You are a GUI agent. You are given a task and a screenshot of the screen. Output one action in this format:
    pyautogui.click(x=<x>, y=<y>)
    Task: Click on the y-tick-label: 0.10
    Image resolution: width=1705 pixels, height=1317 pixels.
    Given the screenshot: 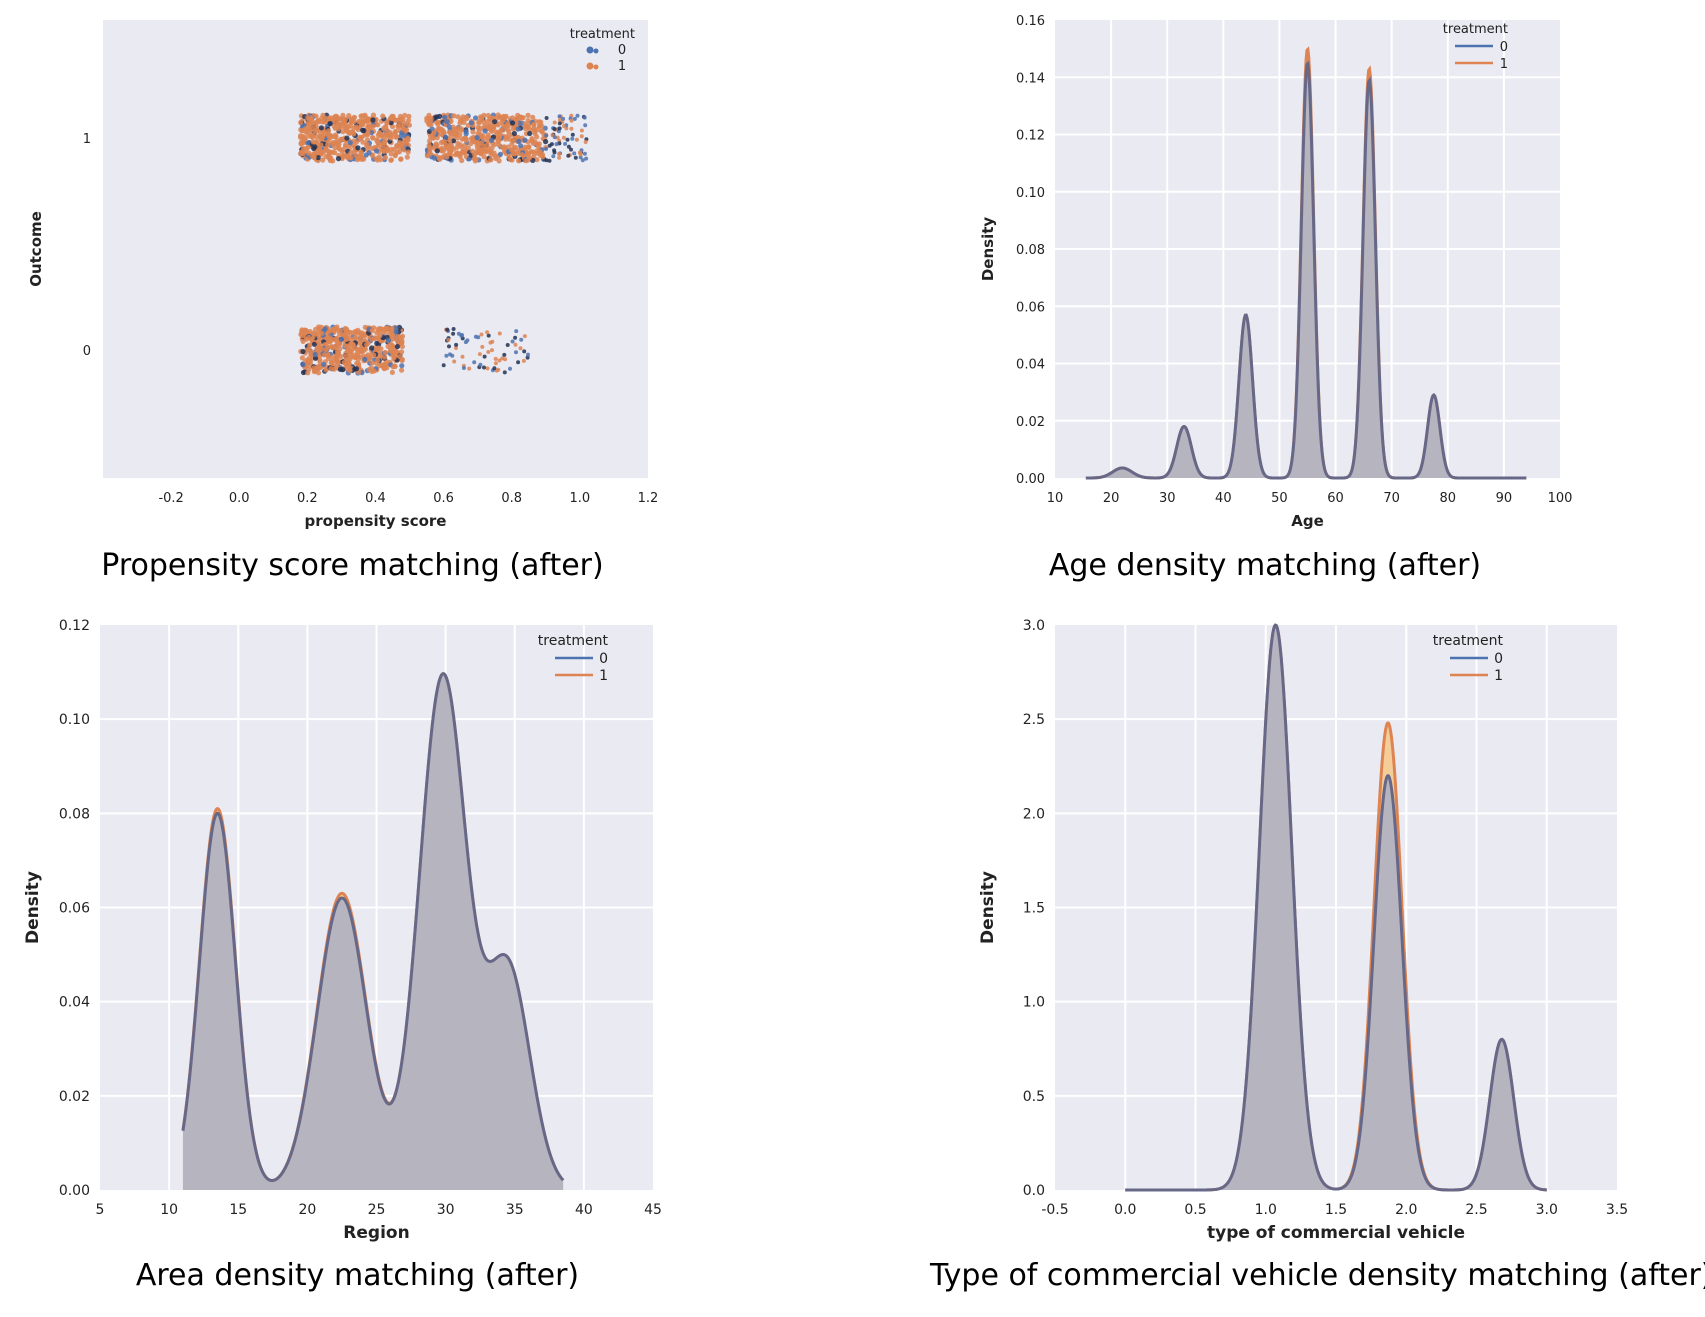 What is the action you would take?
    pyautogui.click(x=74, y=720)
    